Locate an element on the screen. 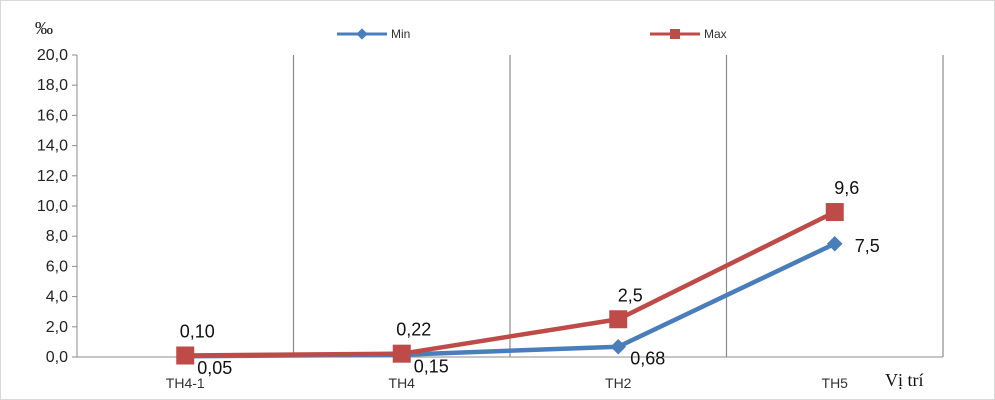  legend-max-marker is located at coordinates (675, 34).